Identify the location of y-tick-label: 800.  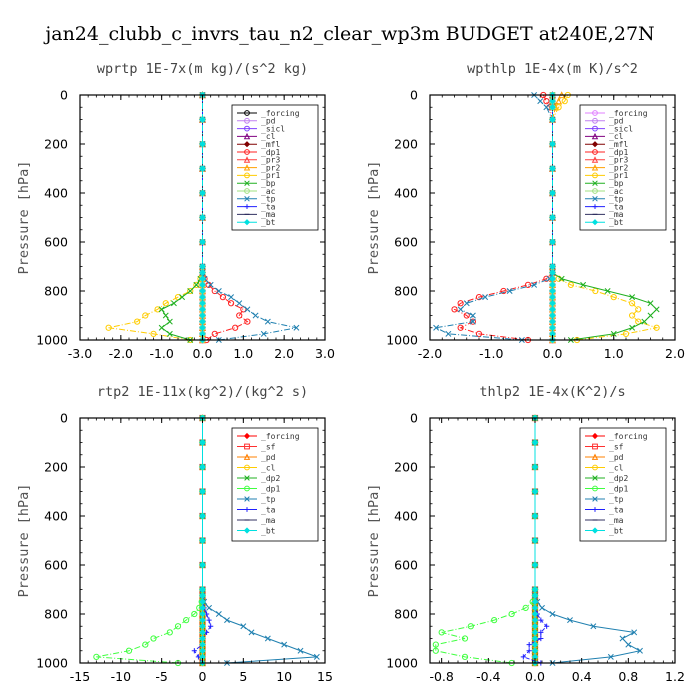
(406, 614).